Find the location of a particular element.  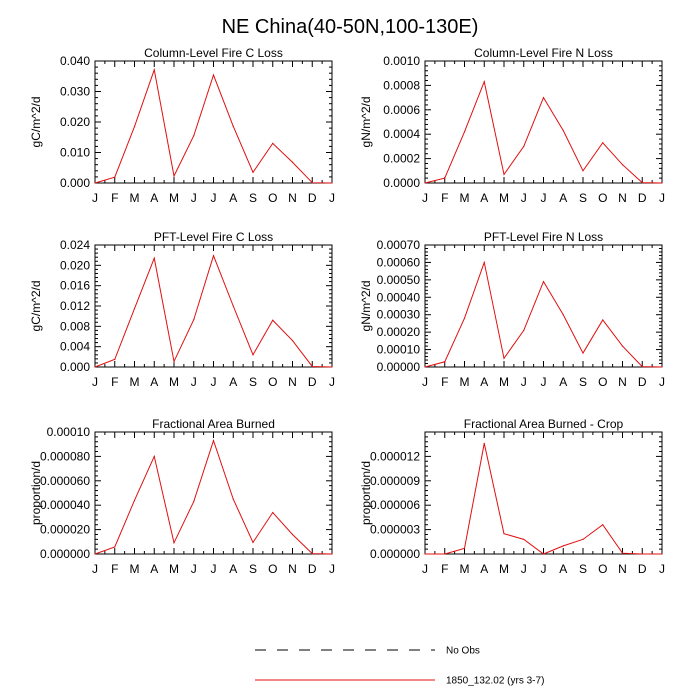

y-tick-label: 0.0008 is located at coordinates (401, 85).